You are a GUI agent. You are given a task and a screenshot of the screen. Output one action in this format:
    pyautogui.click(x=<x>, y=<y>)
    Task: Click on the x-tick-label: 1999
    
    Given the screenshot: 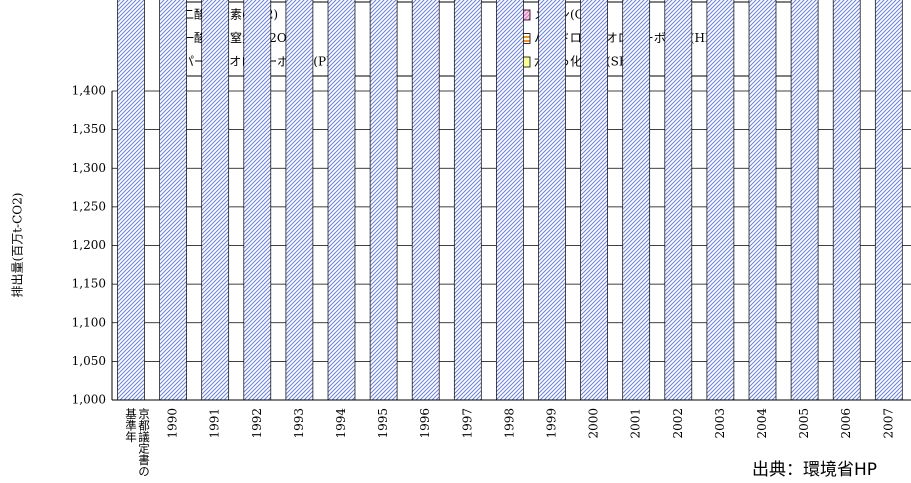 What is the action you would take?
    pyautogui.click(x=552, y=423)
    